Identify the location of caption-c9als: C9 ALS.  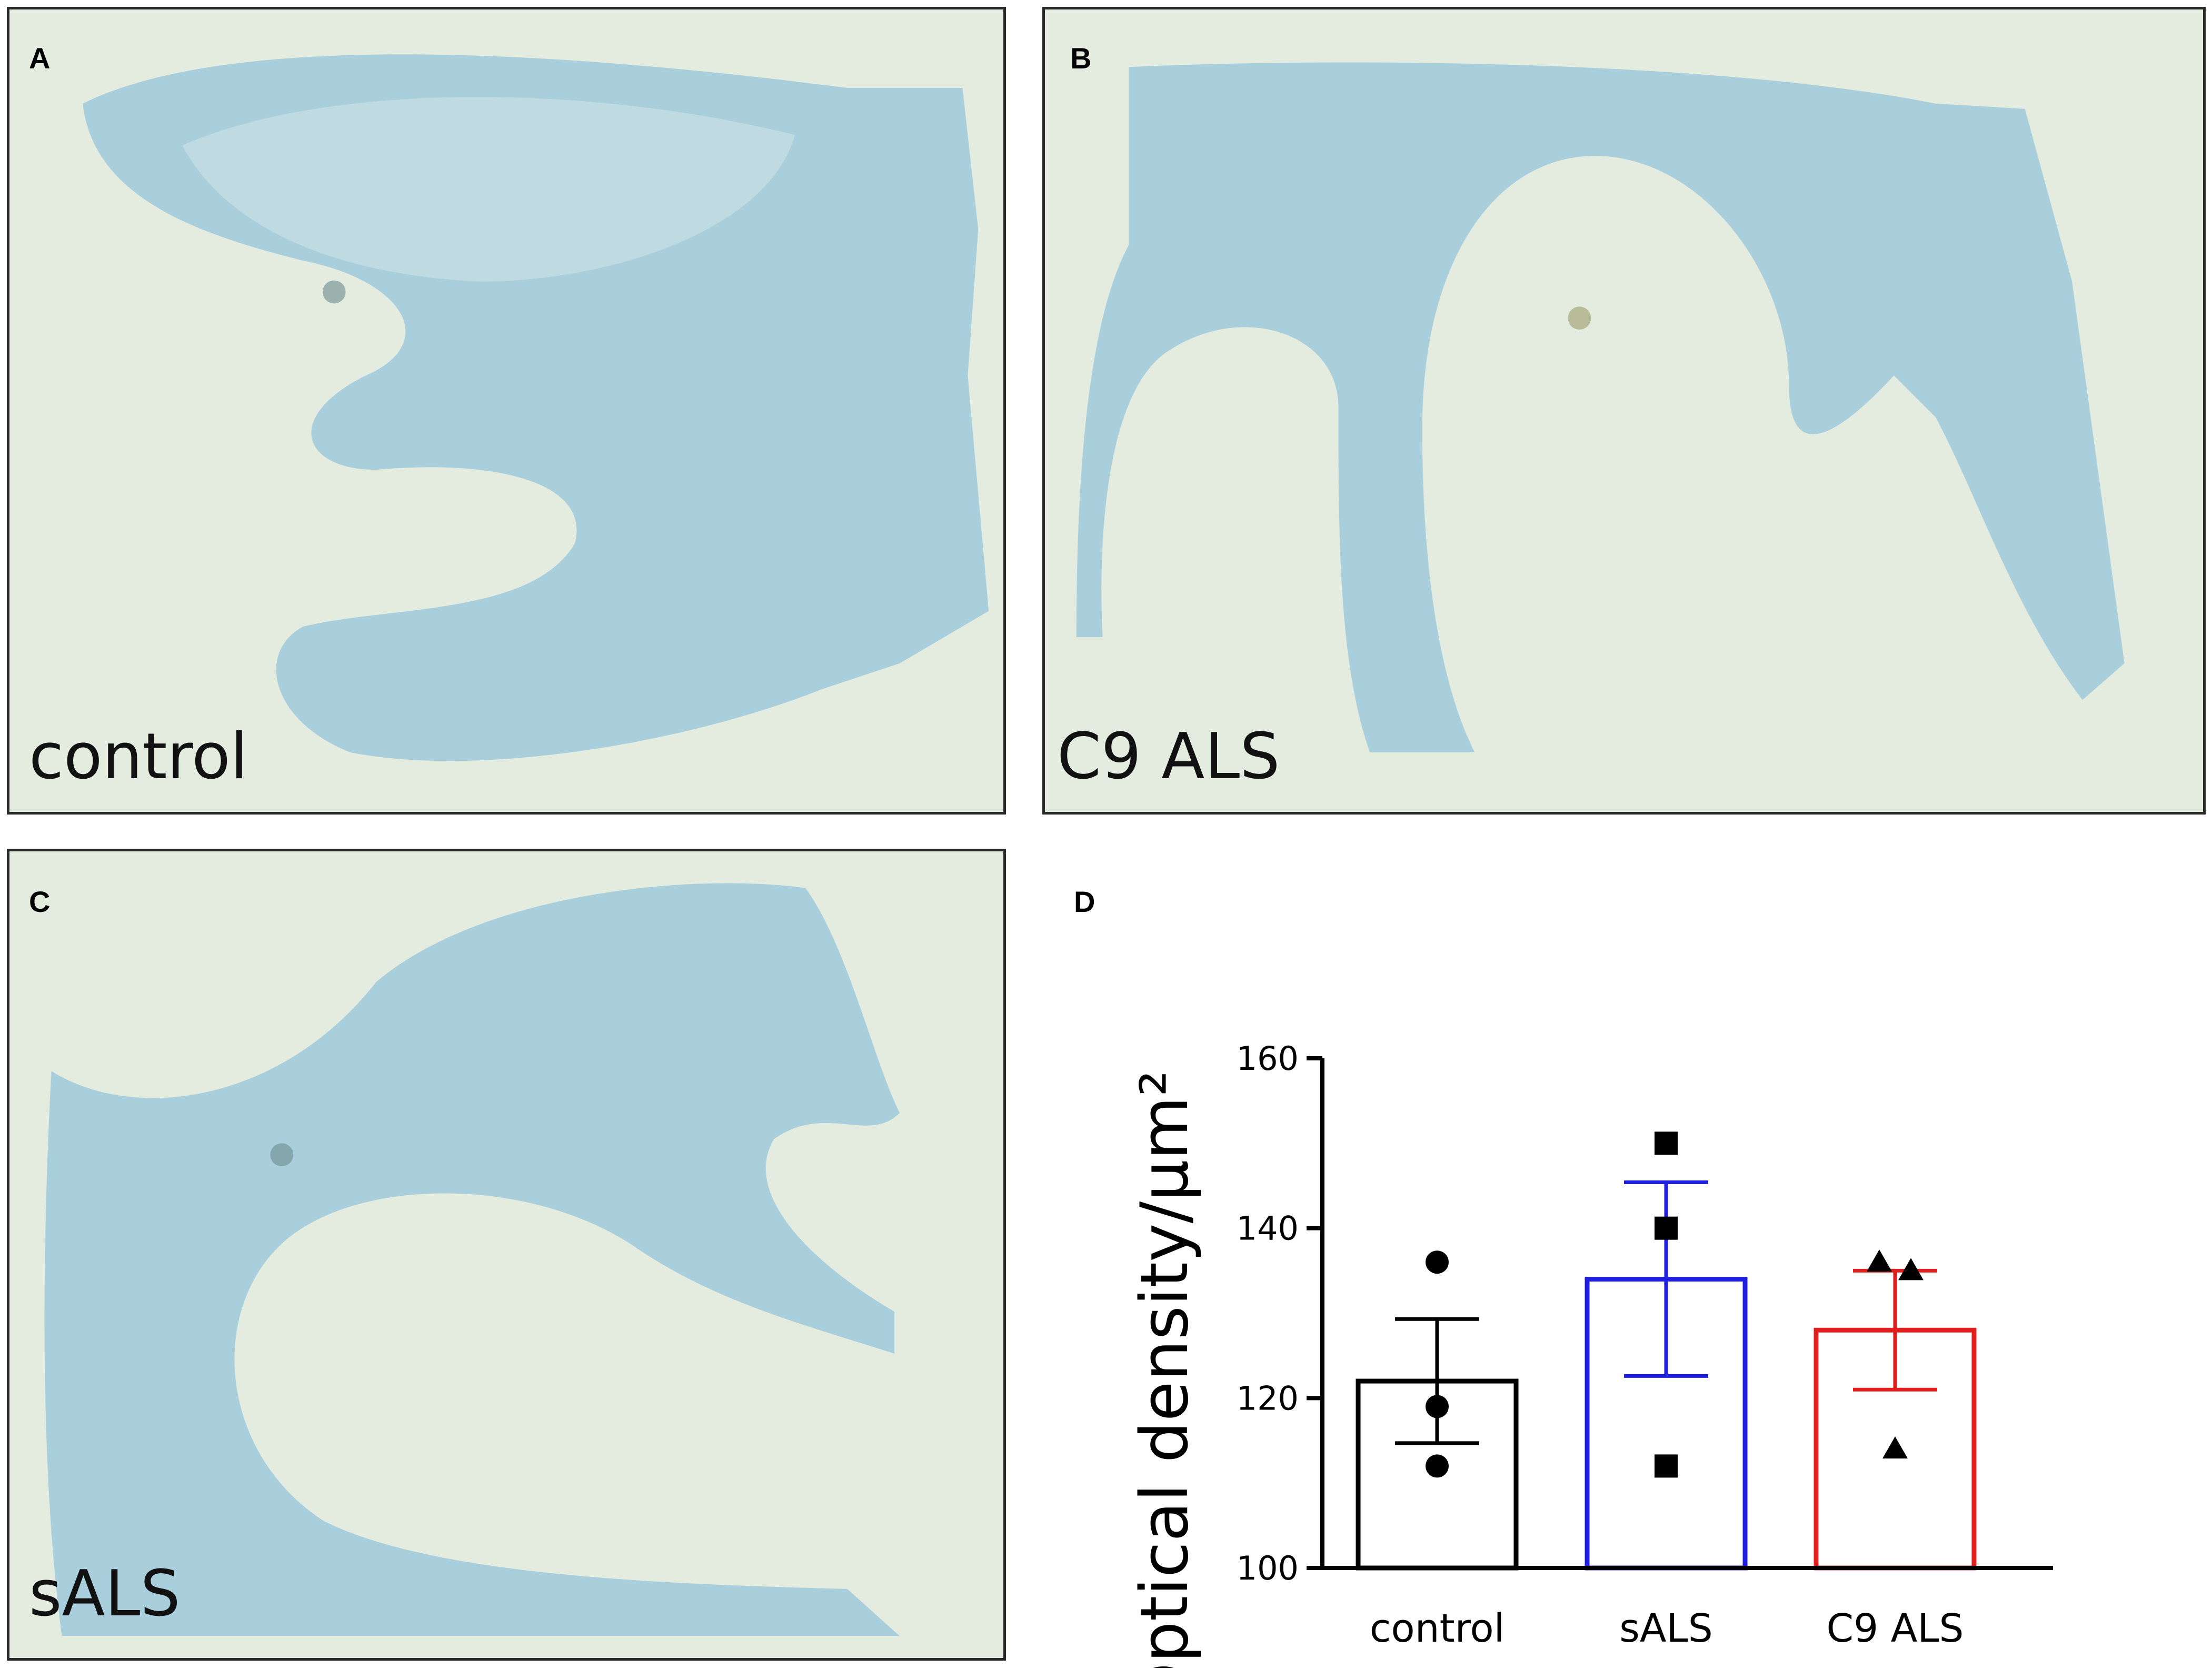
(1168, 756).